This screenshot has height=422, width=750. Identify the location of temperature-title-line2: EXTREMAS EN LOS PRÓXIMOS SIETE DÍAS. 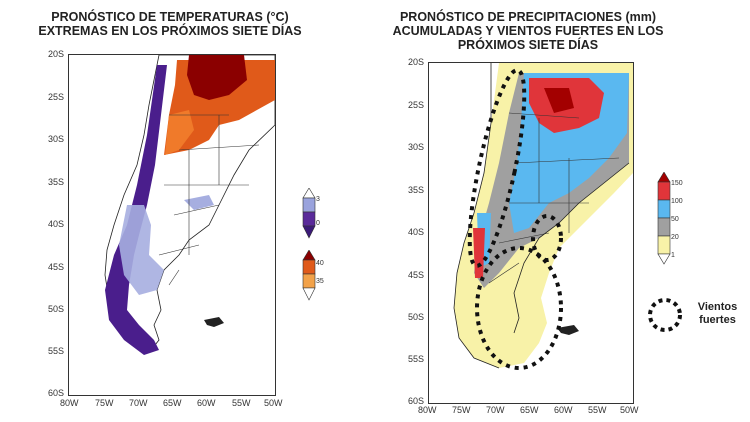
(170, 31).